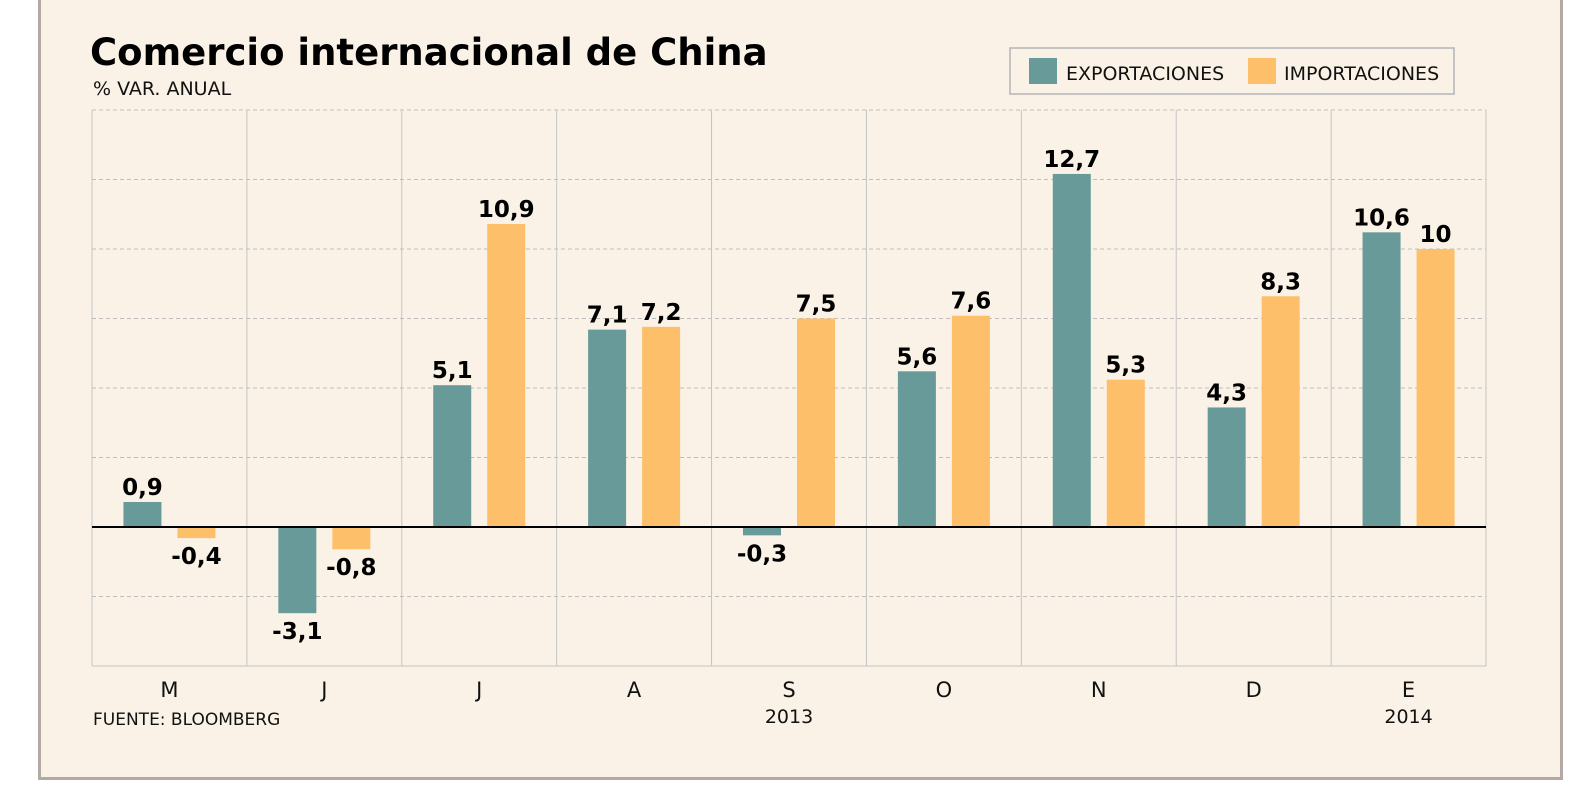 The height and width of the screenshot is (794, 1593). I want to click on legend-box, so click(1232, 71).